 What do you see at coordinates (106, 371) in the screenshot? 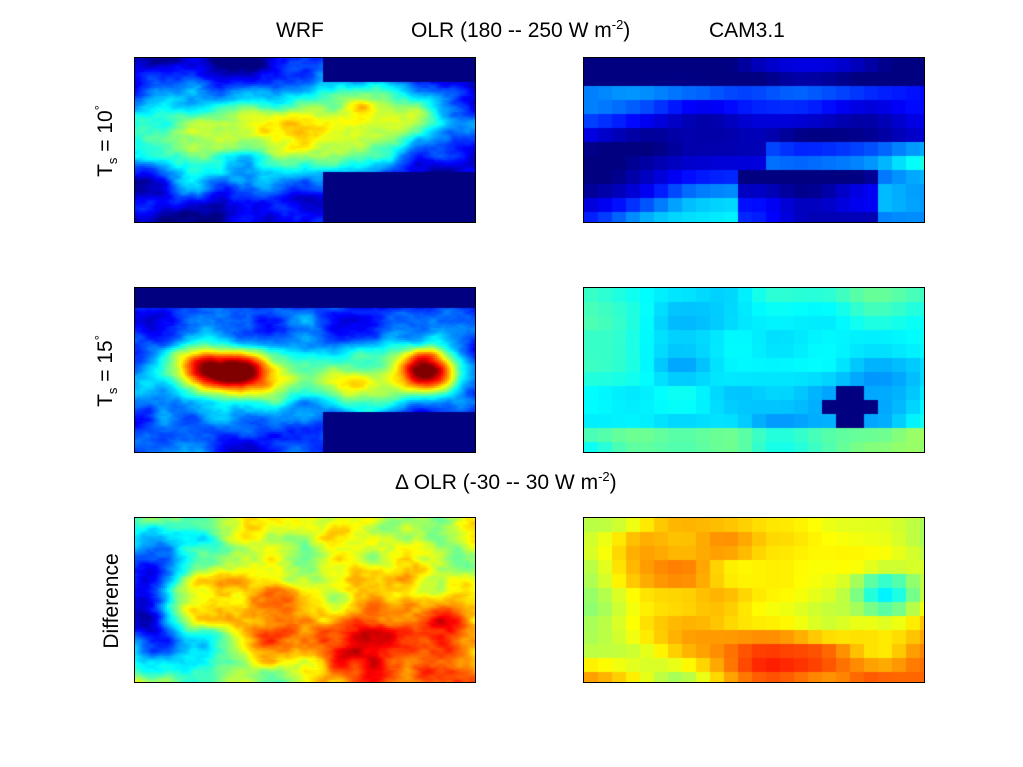
I see `row-label-ts15: Ts = 15°` at bounding box center [106, 371].